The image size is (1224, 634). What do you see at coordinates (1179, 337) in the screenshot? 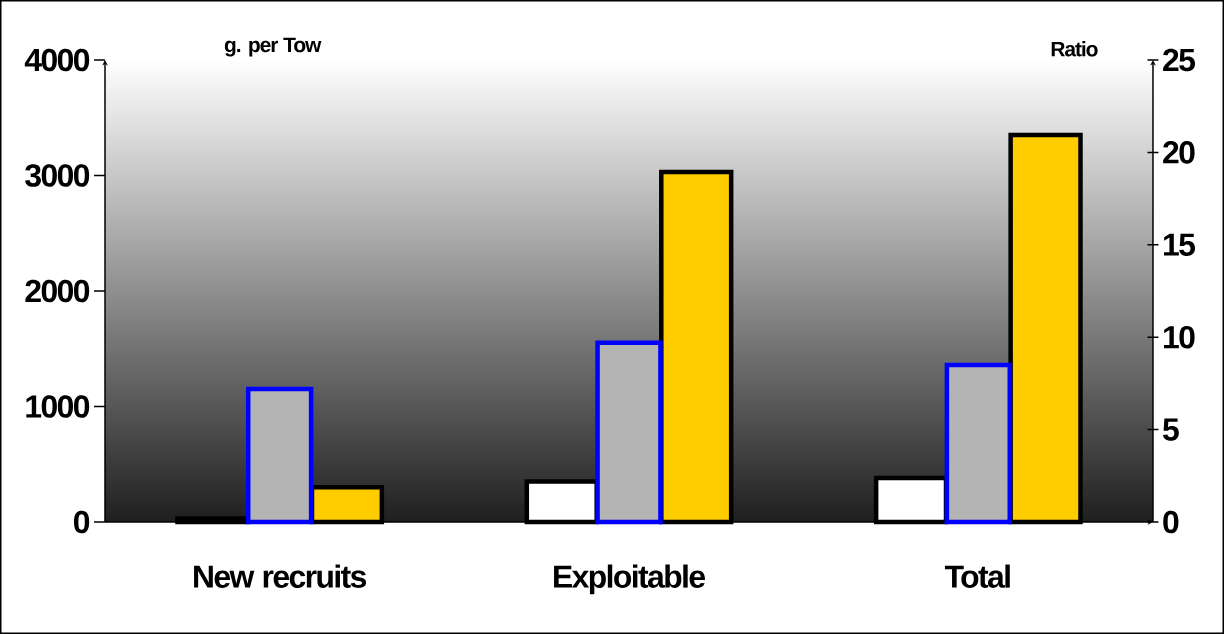
I see `y2-tick-label: 10` at bounding box center [1179, 337].